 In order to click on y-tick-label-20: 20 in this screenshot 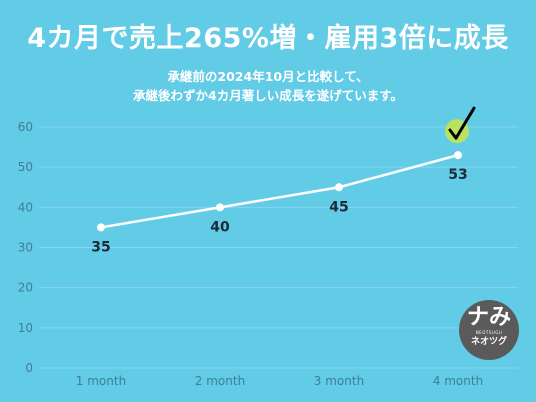, I will do `click(25, 288)`.